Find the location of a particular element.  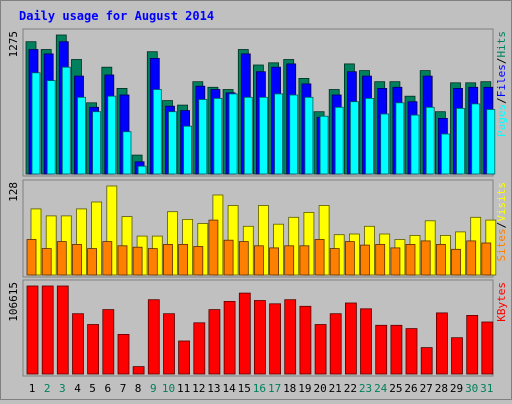

day-label: 25 is located at coordinates (395, 388).